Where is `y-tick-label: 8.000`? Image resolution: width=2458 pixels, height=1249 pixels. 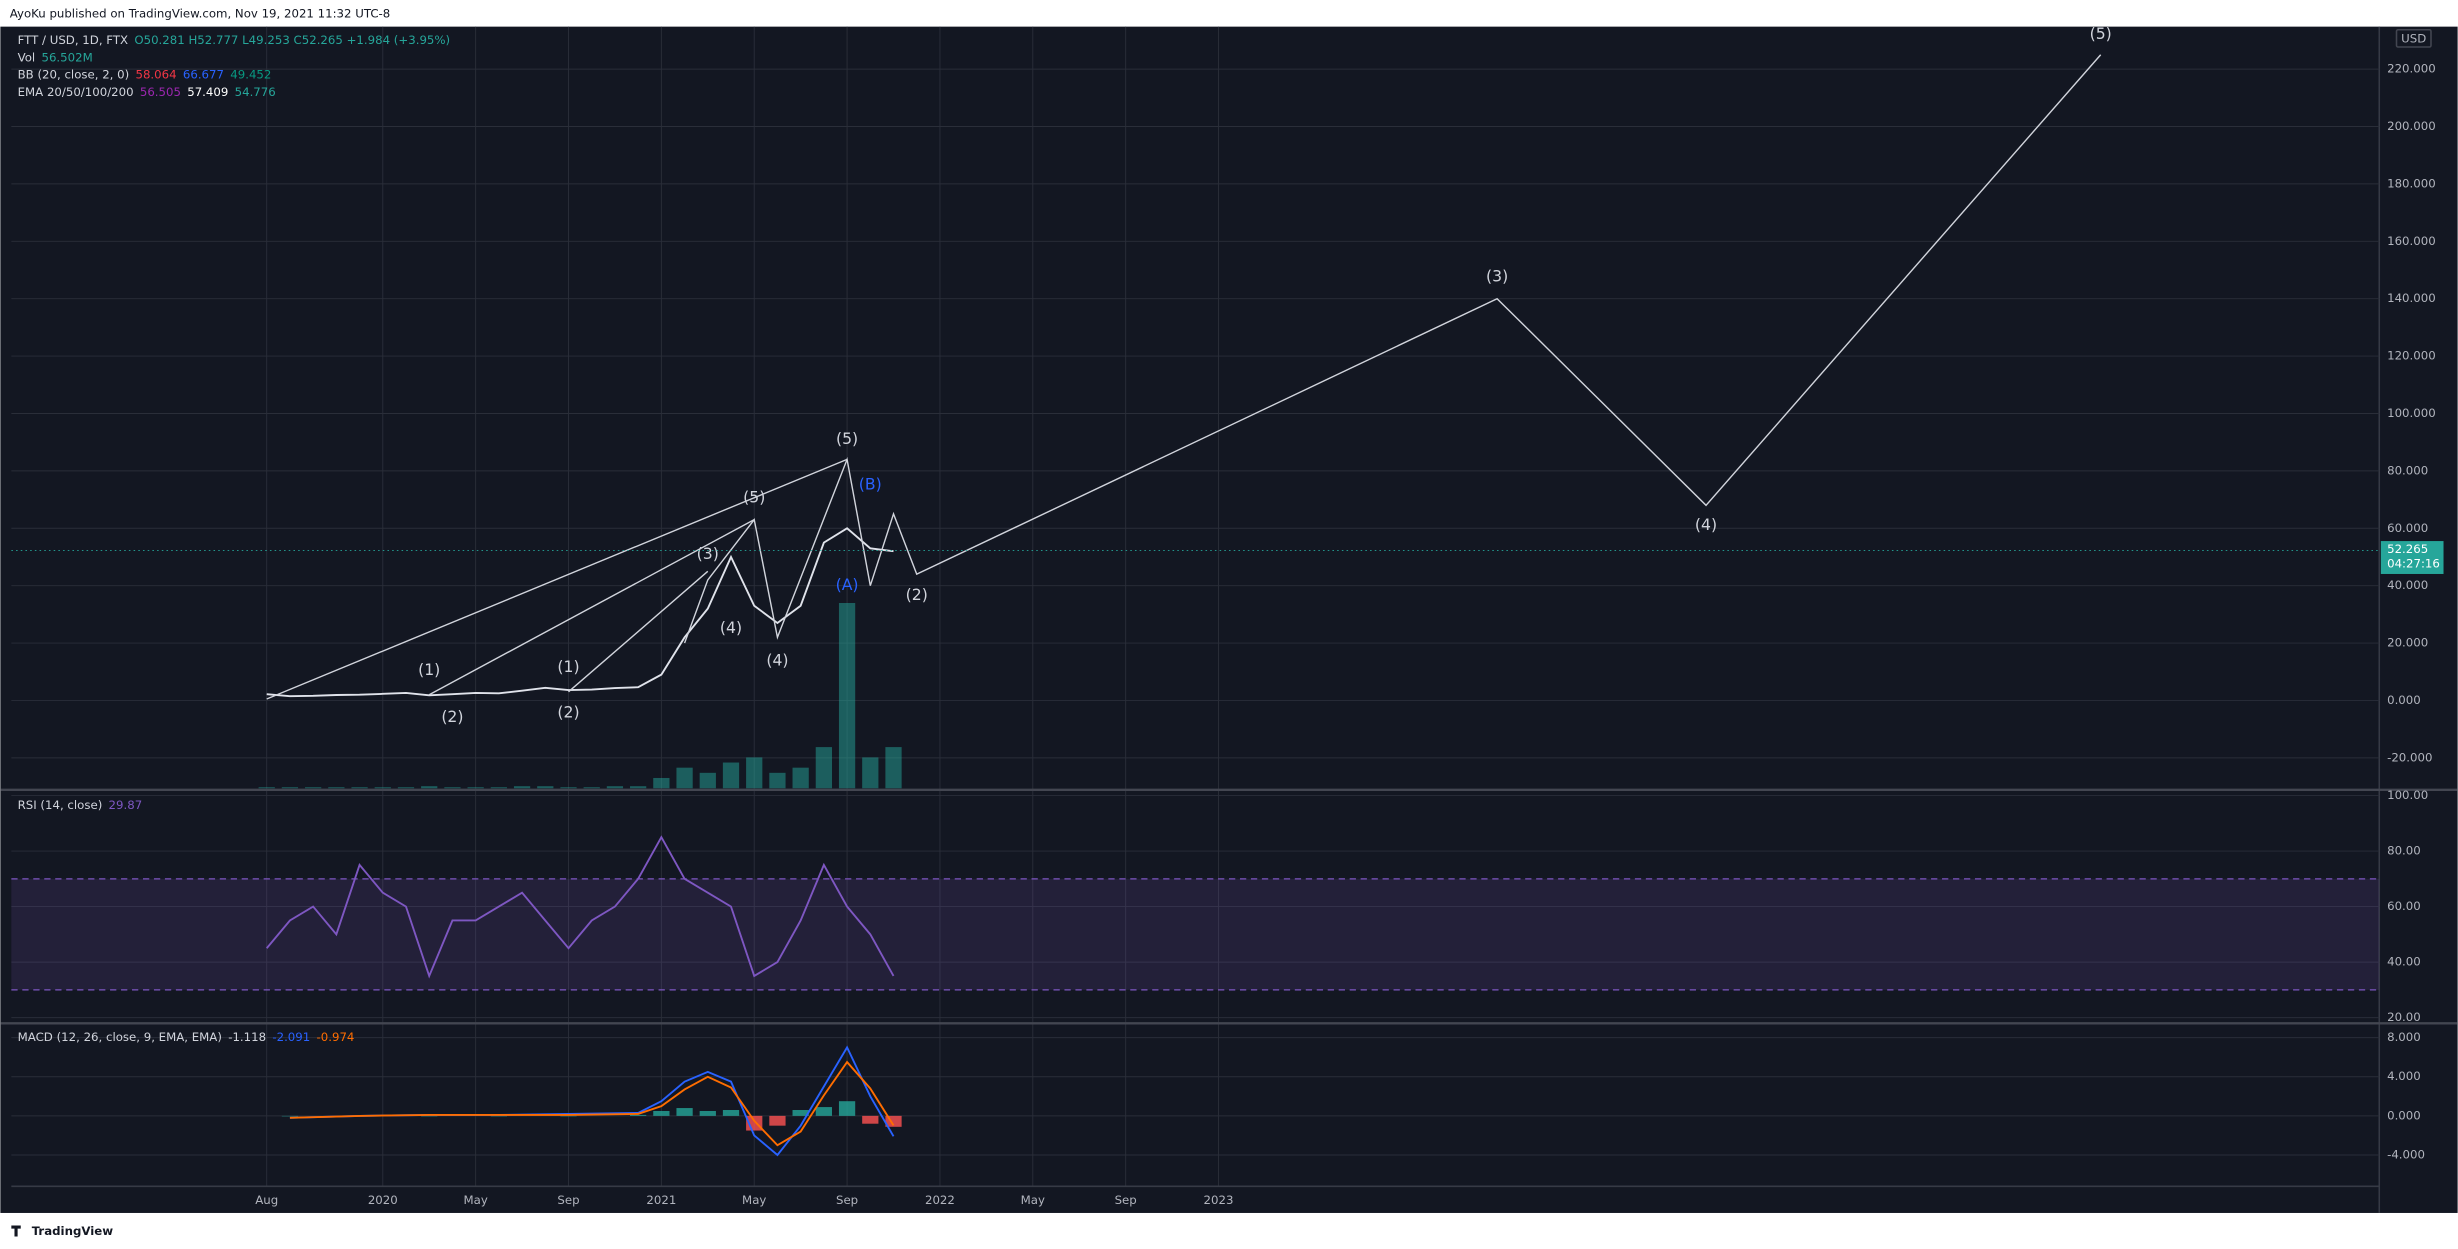 y-tick-label: 8.000 is located at coordinates (2404, 1037).